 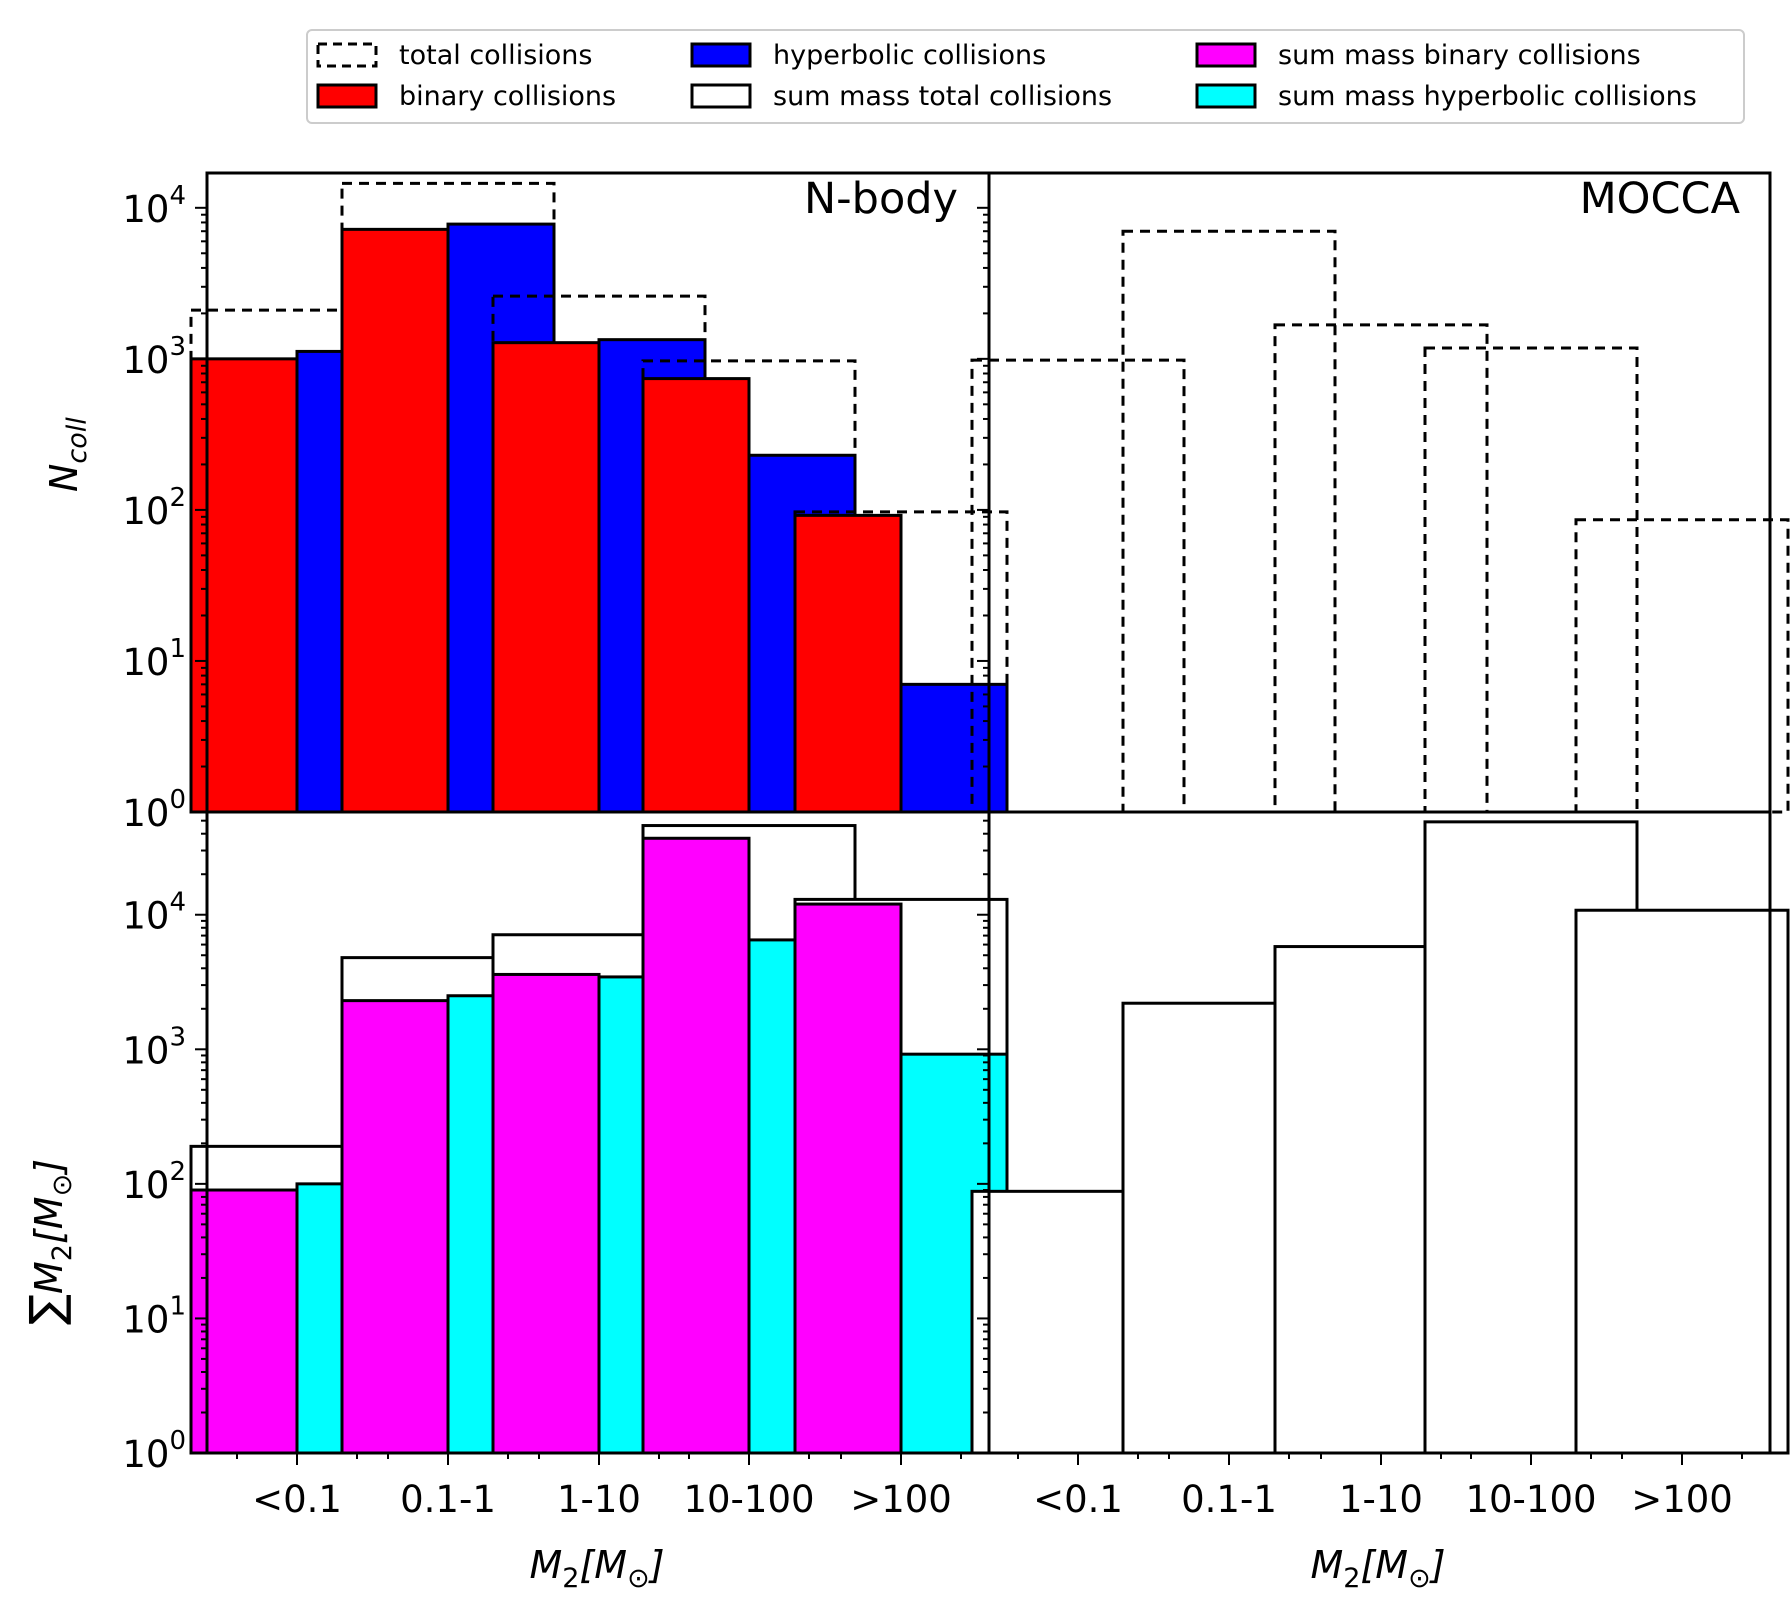 What do you see at coordinates (954, 748) in the screenshot?
I see `bar-hyperbolic--100` at bounding box center [954, 748].